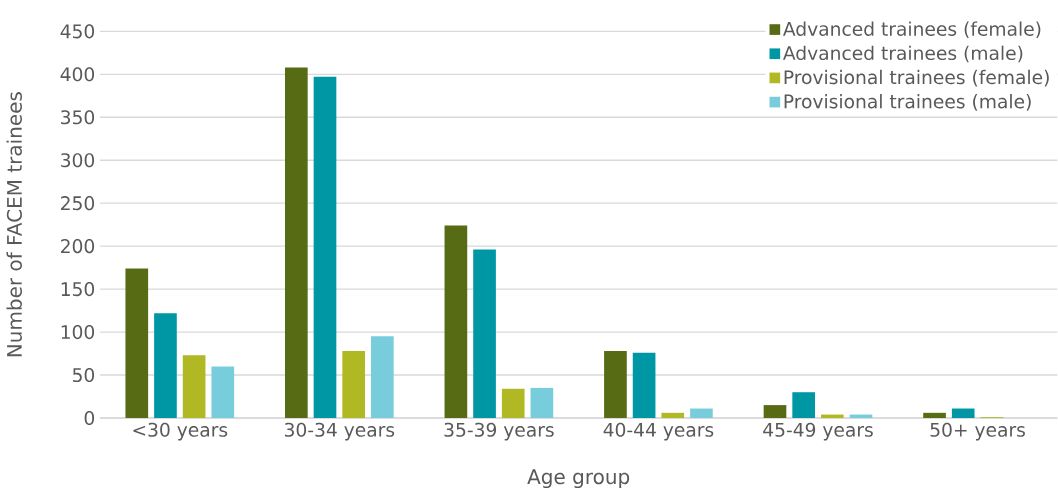  I want to click on legend-label: Provisional trainees (male), so click(907, 102).